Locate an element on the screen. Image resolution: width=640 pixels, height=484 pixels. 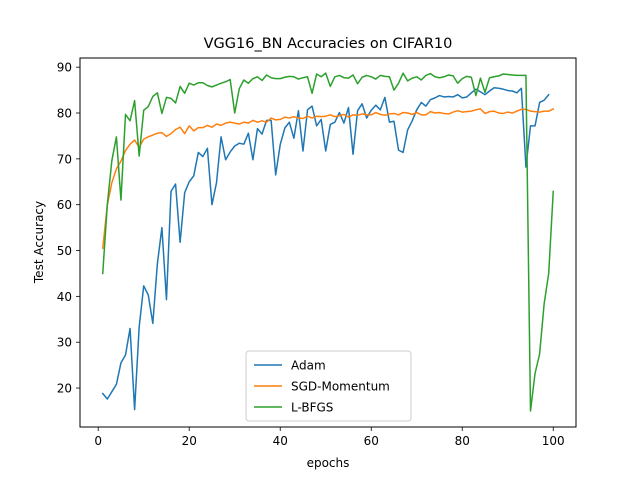
y-tick-label: 80 is located at coordinates (64, 114).